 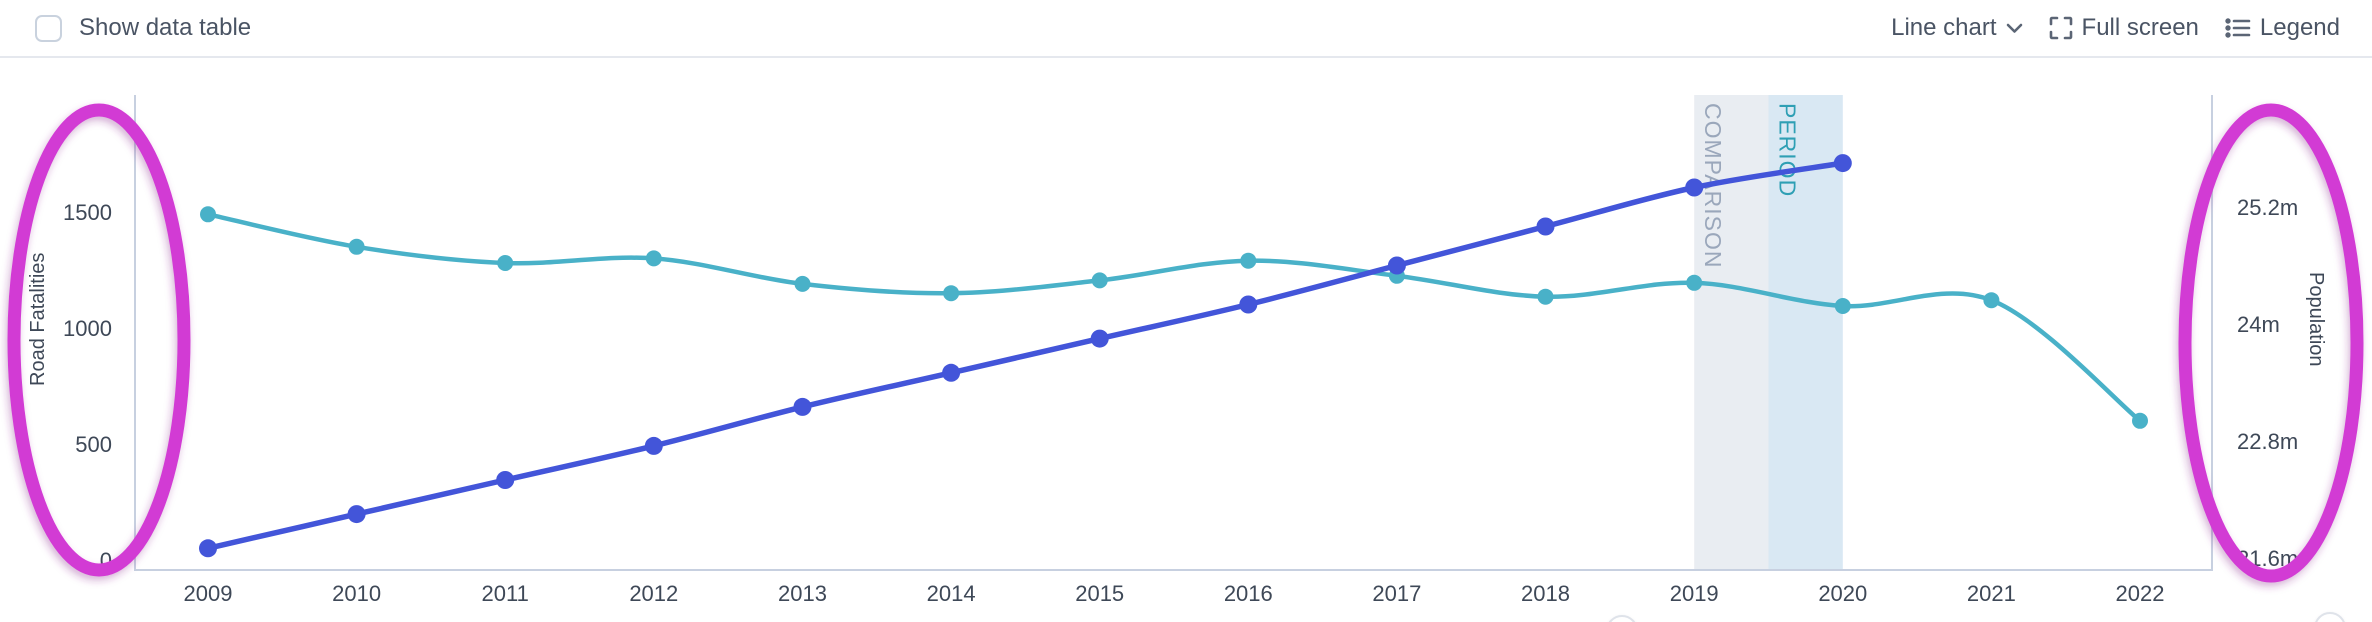 What do you see at coordinates (2316, 319) in the screenshot?
I see `right-axis-title: Population` at bounding box center [2316, 319].